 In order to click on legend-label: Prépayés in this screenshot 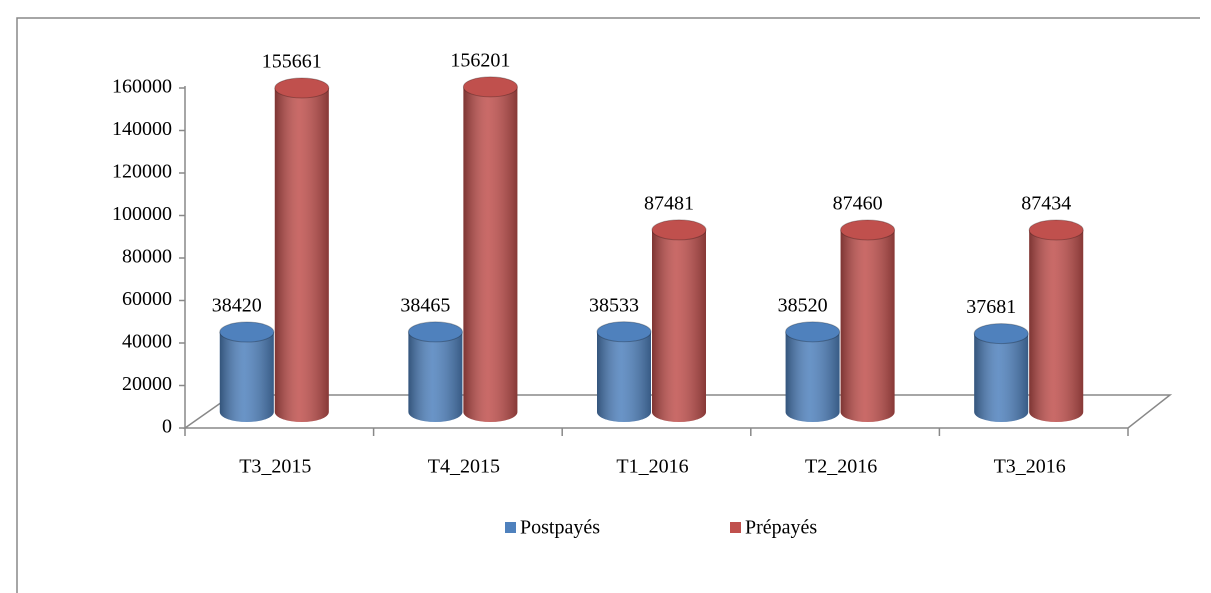, I will do `click(781, 528)`.